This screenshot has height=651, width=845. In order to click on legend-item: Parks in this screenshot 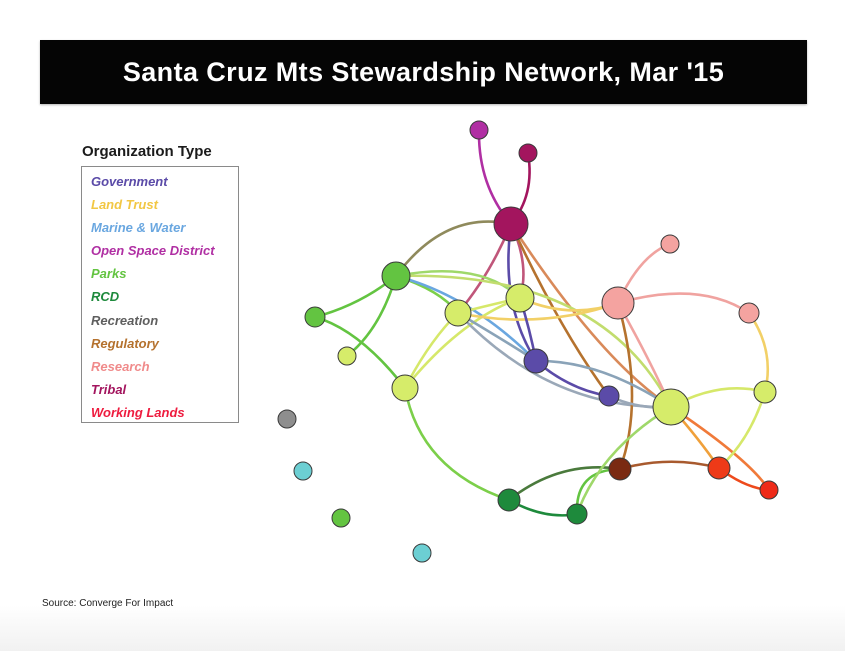, I will do `click(109, 274)`.